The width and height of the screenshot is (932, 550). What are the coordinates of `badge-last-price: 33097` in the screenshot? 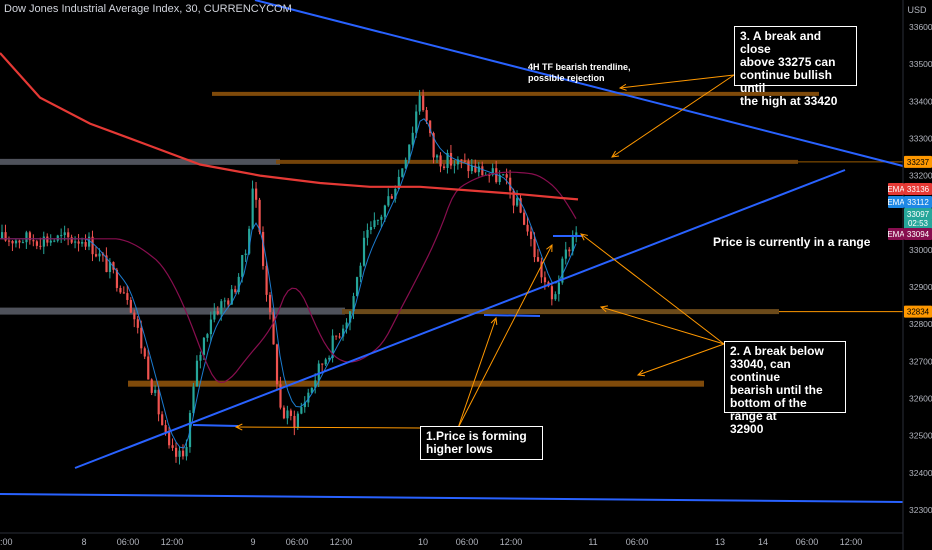 It's located at (918, 214).